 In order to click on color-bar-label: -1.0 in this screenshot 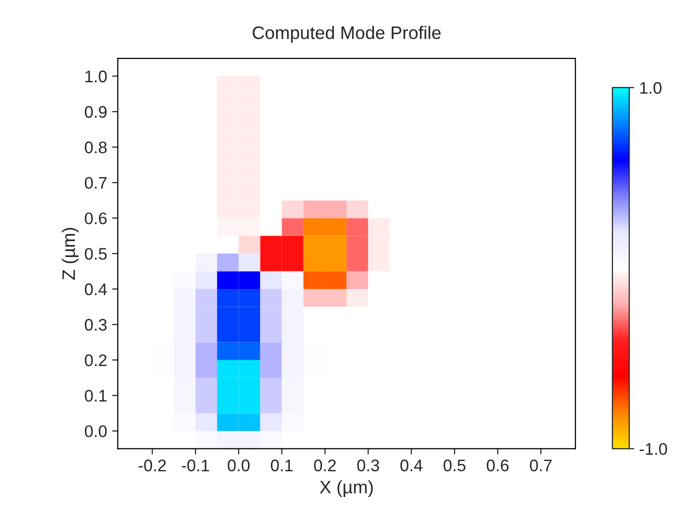, I will do `click(654, 449)`.